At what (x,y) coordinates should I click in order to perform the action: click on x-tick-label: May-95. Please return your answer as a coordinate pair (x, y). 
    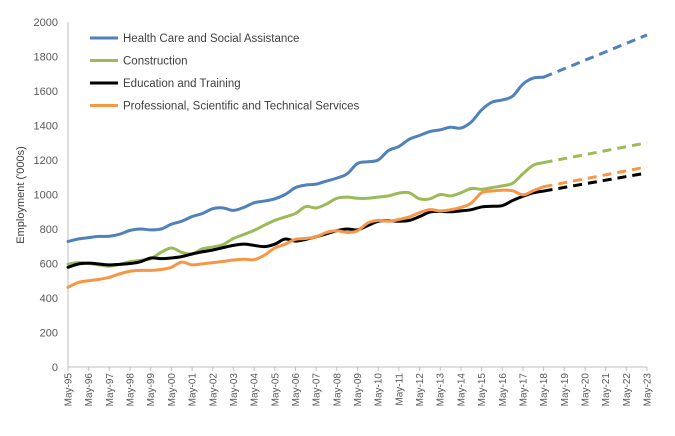
    Looking at the image, I should click on (69, 390).